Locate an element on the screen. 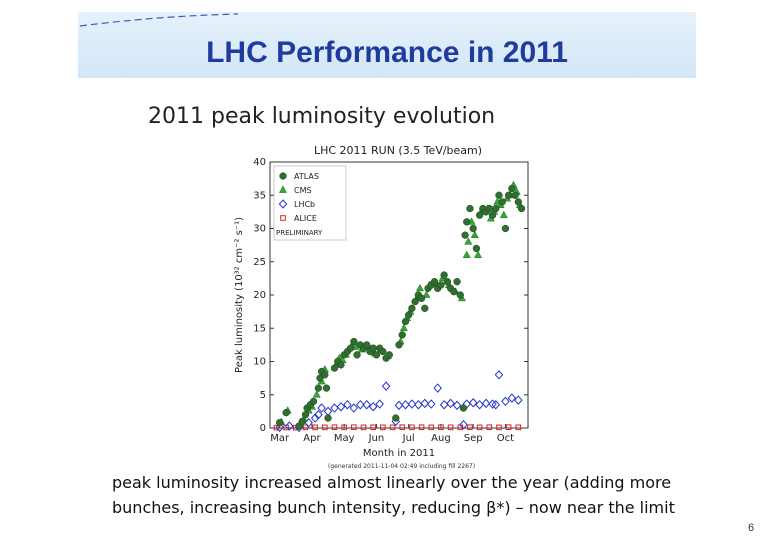  x-tick-label: May is located at coordinates (344, 438).